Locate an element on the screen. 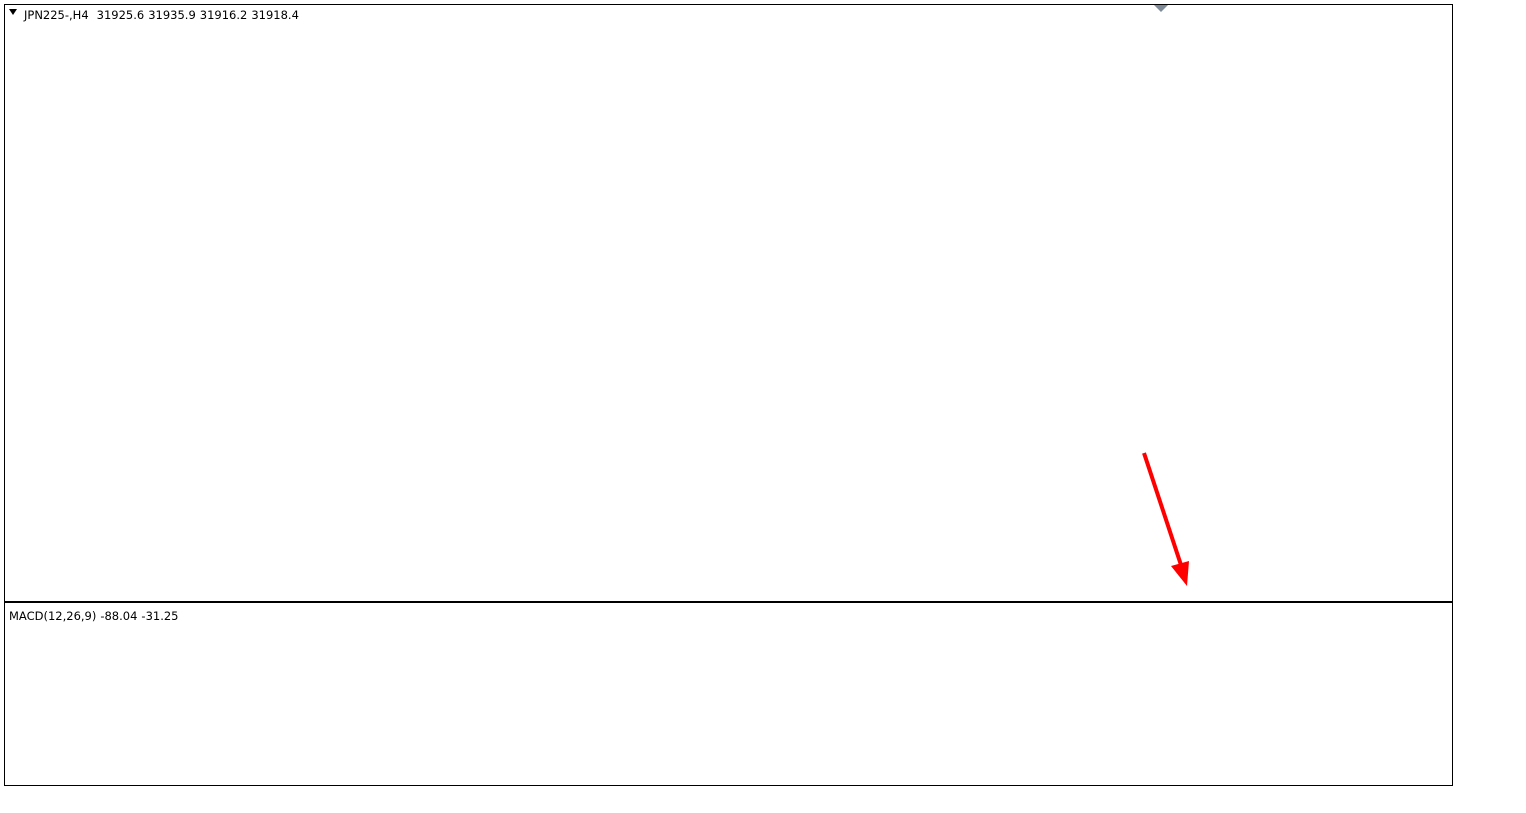 The height and width of the screenshot is (813, 1526). arrow-head is located at coordinates (1180, 573).